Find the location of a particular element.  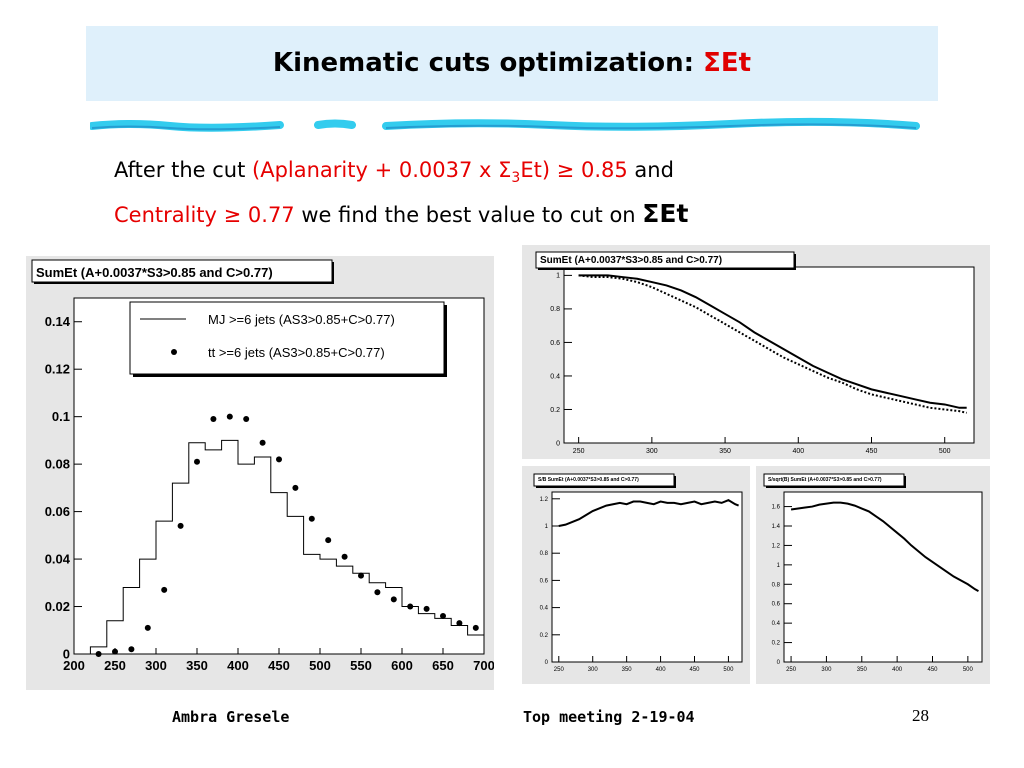

legend-point-marker is located at coordinates (174, 352).